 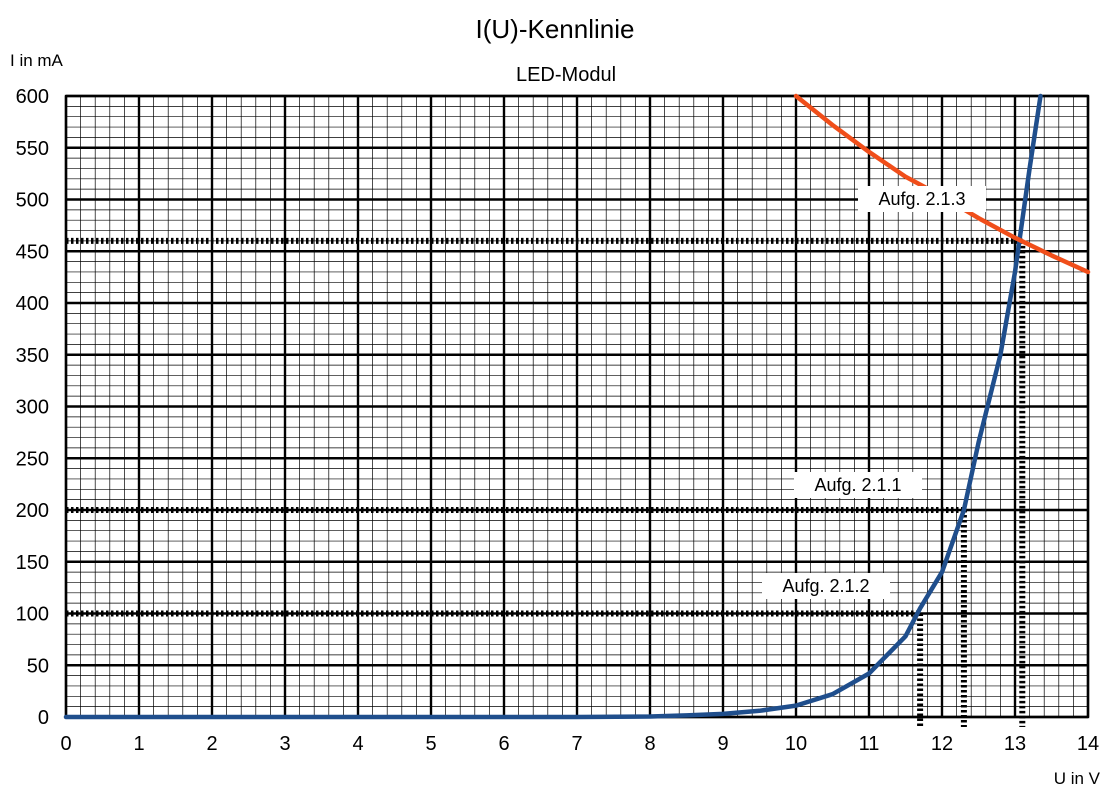 What do you see at coordinates (211, 744) in the screenshot?
I see `x-tick-label: 2` at bounding box center [211, 744].